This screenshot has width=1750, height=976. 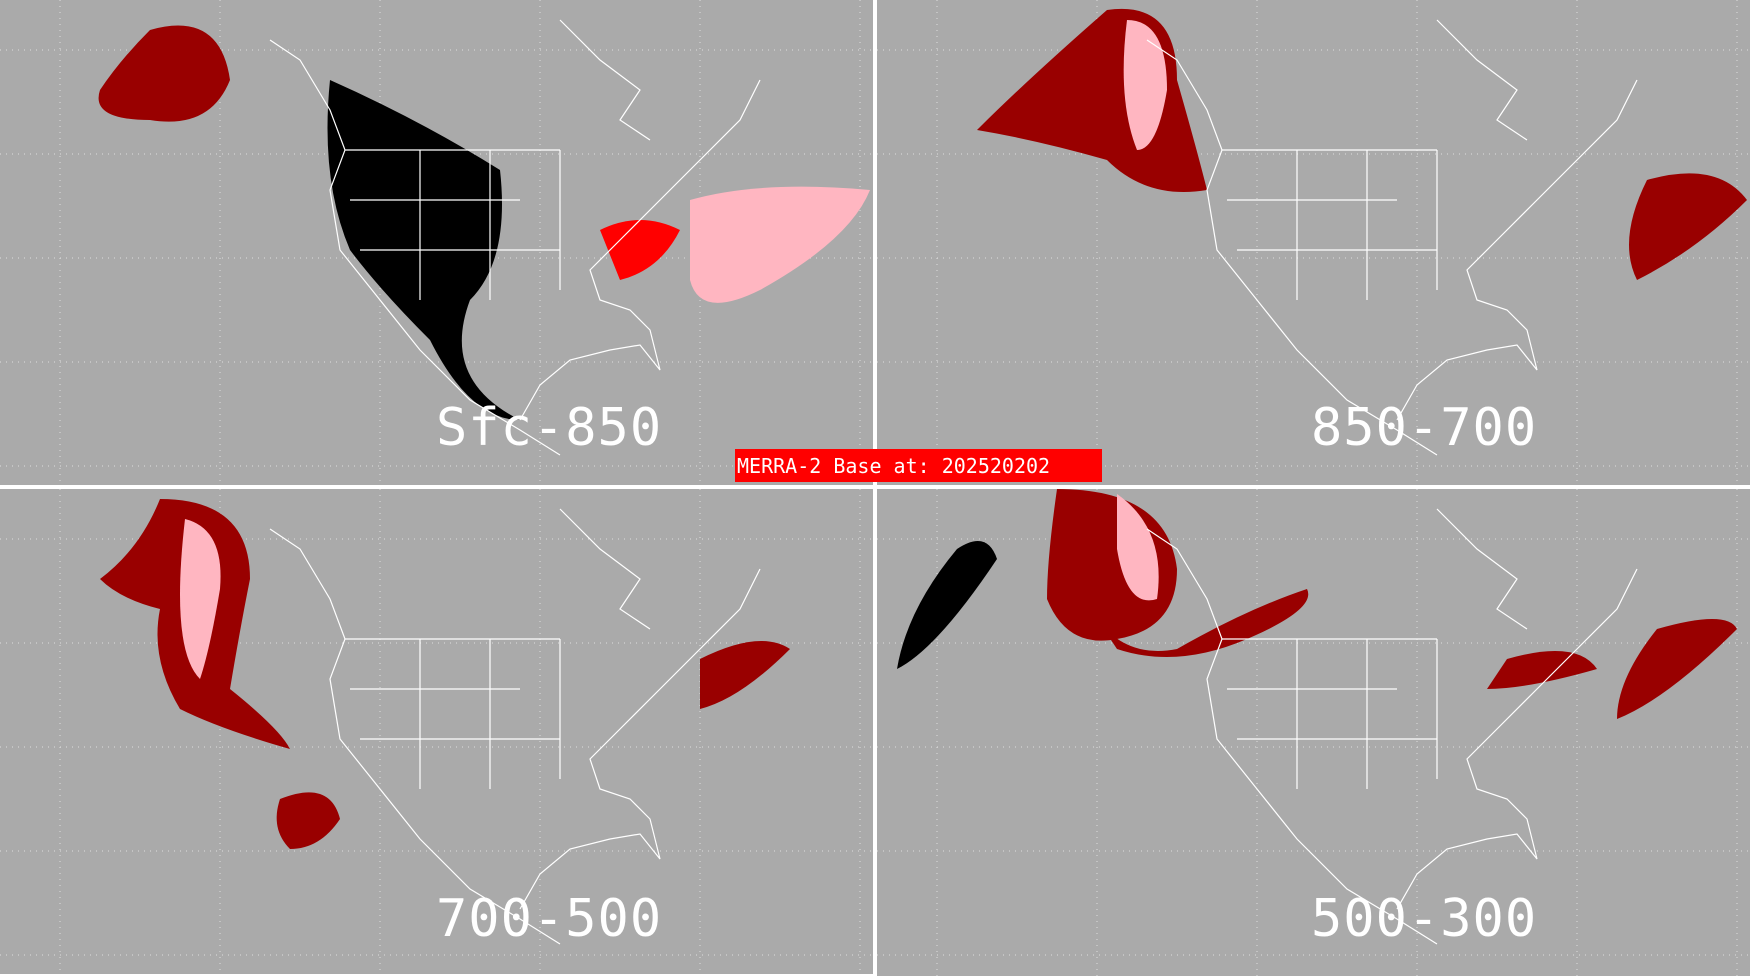 I want to click on panel-label: Sfc-850, so click(x=549, y=428).